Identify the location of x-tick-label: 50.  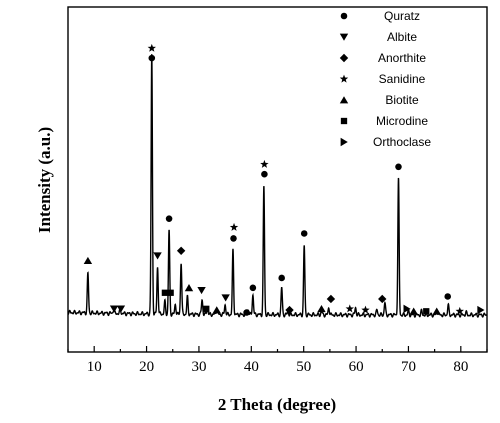
(303, 367).